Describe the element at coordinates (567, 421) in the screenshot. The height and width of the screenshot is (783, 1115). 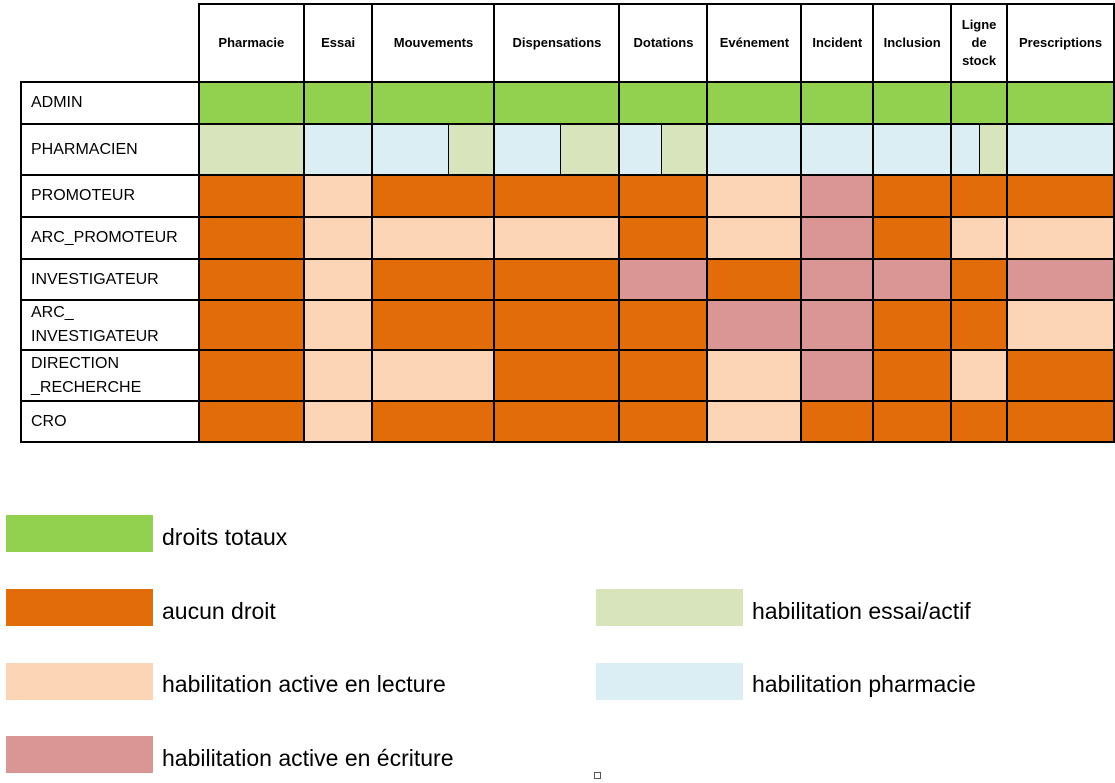
I see `table-row: CRO` at that location.